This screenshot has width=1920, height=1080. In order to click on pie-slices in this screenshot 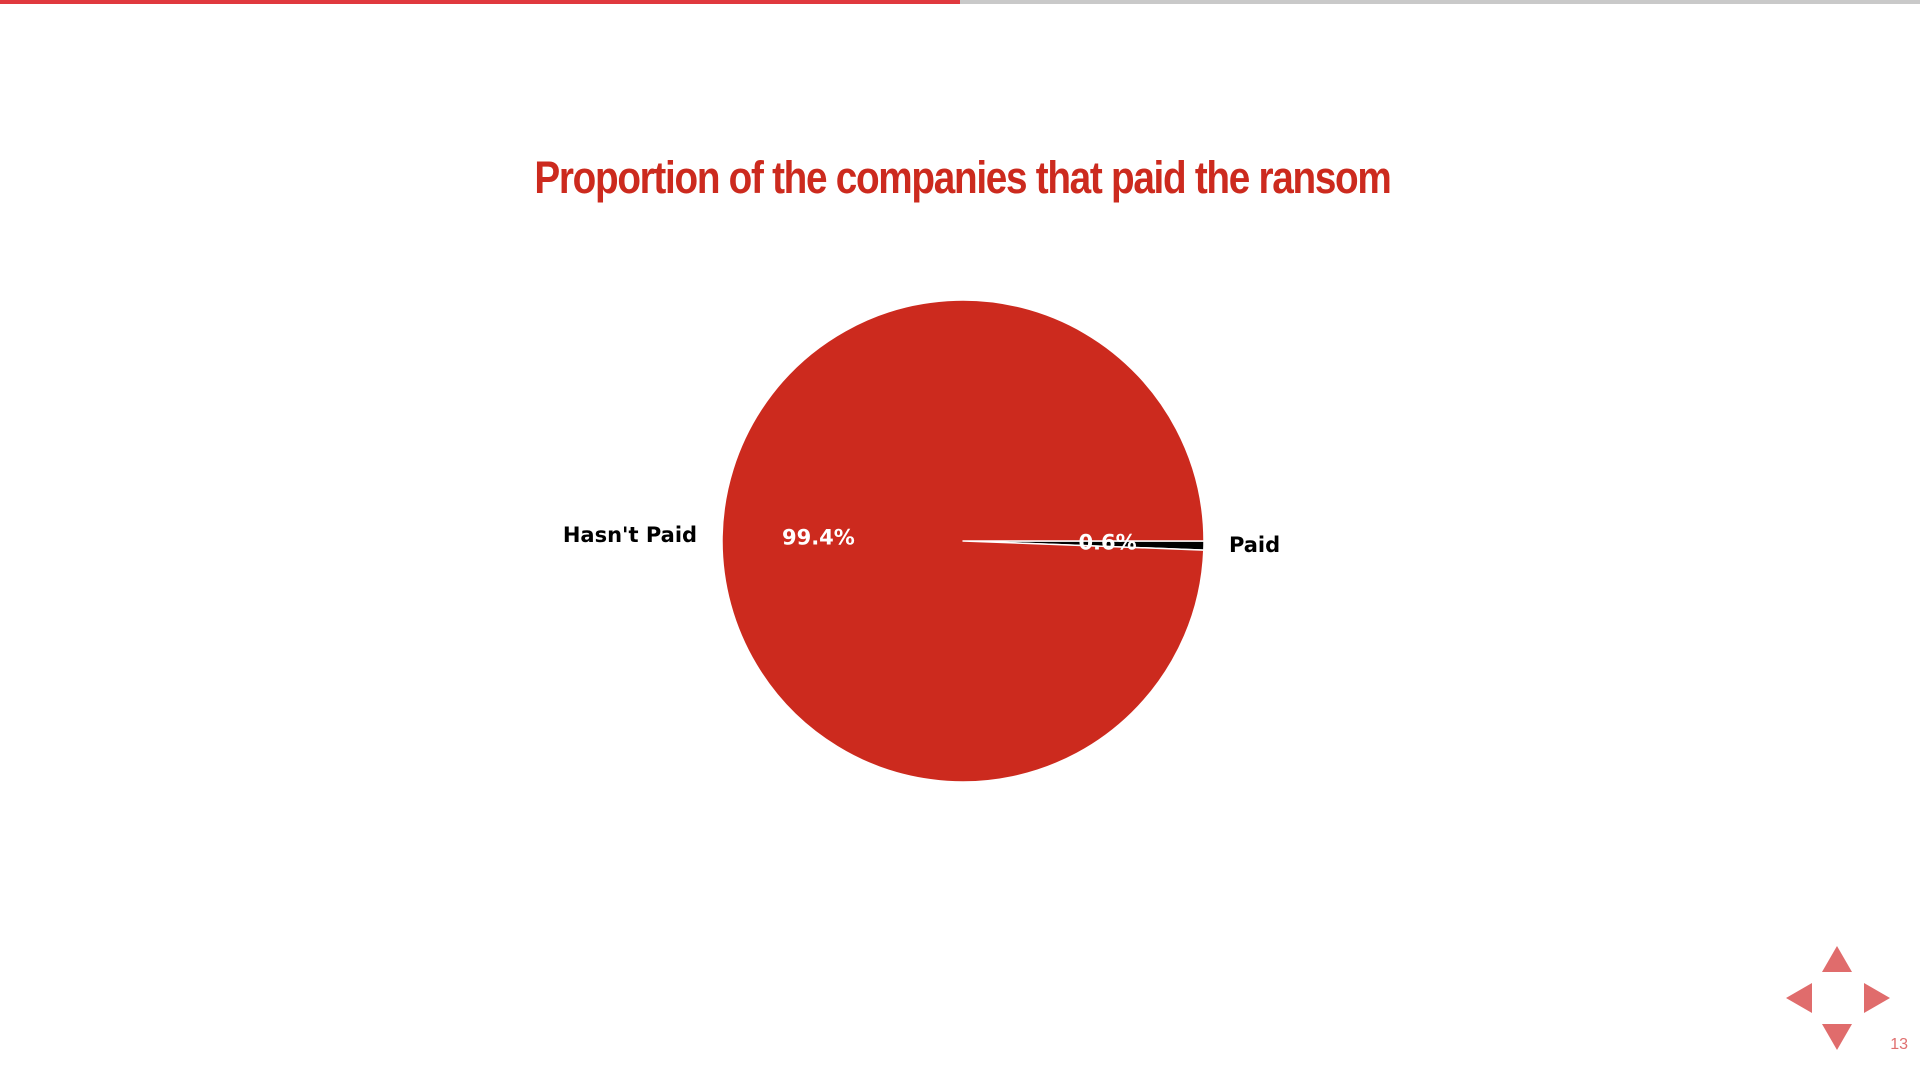, I will do `click(963, 541)`.